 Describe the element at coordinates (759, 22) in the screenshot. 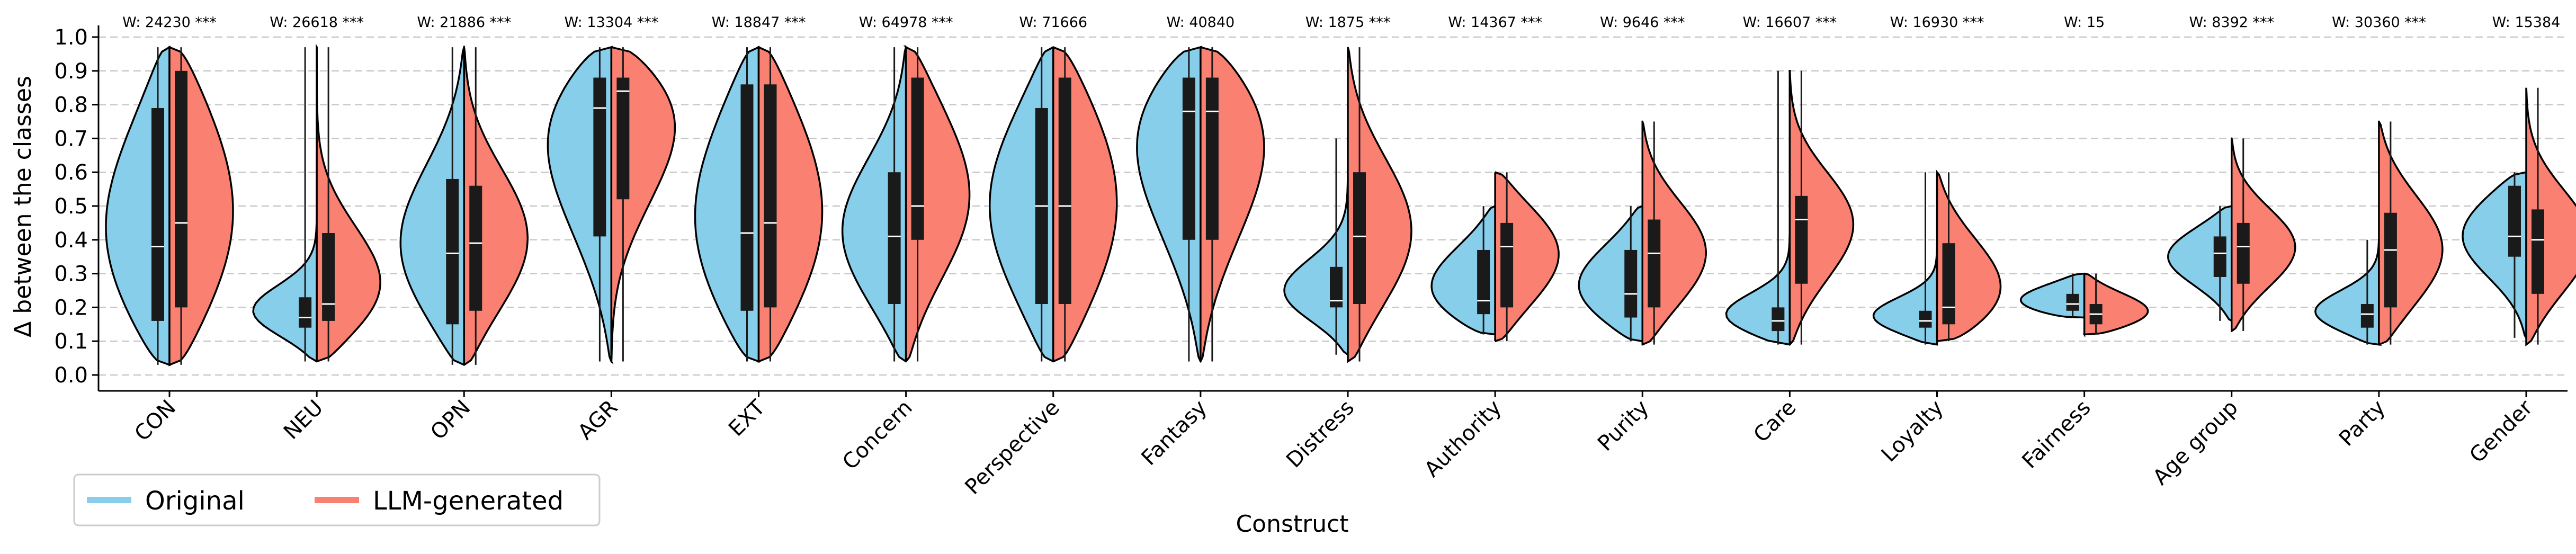

I see `annotation-w-statistic: W: 18847 ***` at that location.